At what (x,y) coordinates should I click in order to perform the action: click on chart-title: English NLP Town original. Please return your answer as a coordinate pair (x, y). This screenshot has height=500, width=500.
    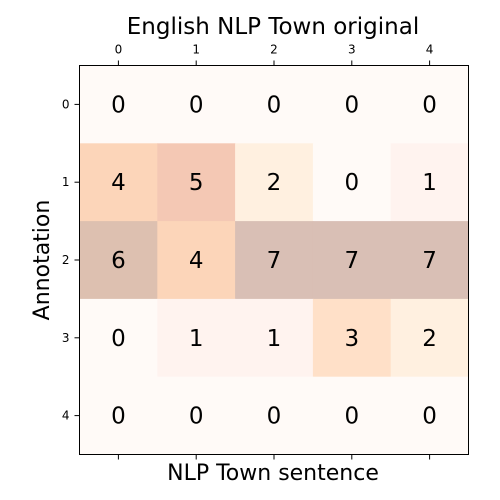
    Looking at the image, I should click on (273, 27).